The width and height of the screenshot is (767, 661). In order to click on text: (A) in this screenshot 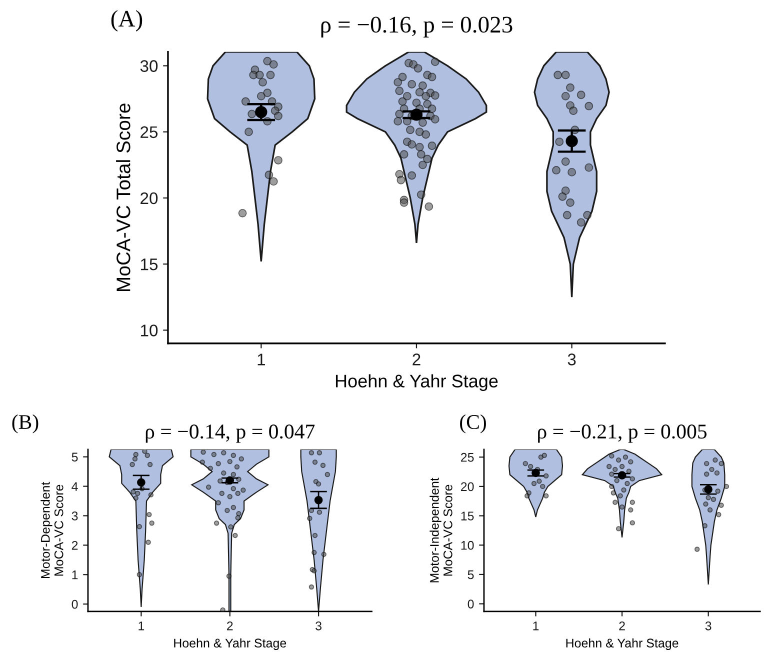, I will do `click(126, 21)`.